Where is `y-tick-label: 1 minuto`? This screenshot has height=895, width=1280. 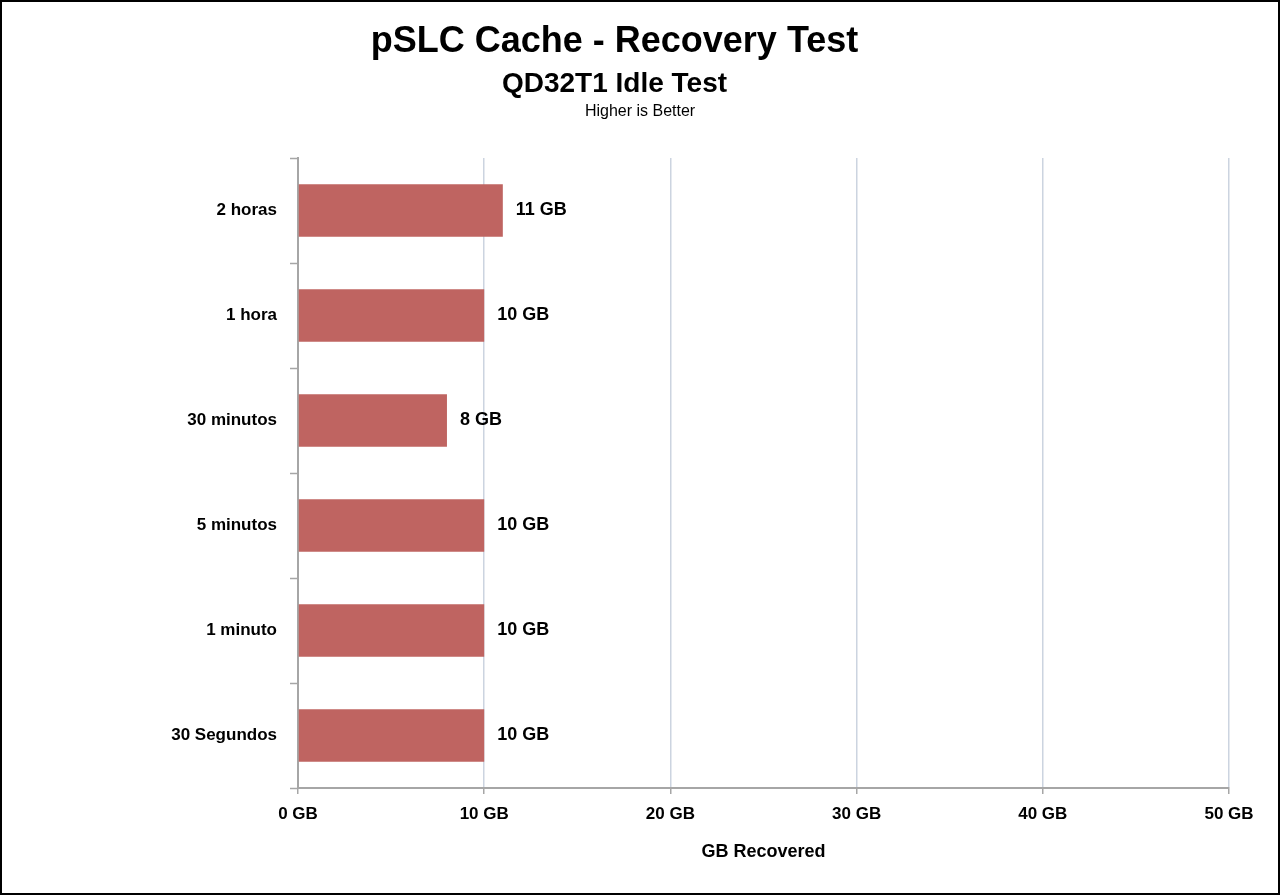 y-tick-label: 1 minuto is located at coordinates (241, 630).